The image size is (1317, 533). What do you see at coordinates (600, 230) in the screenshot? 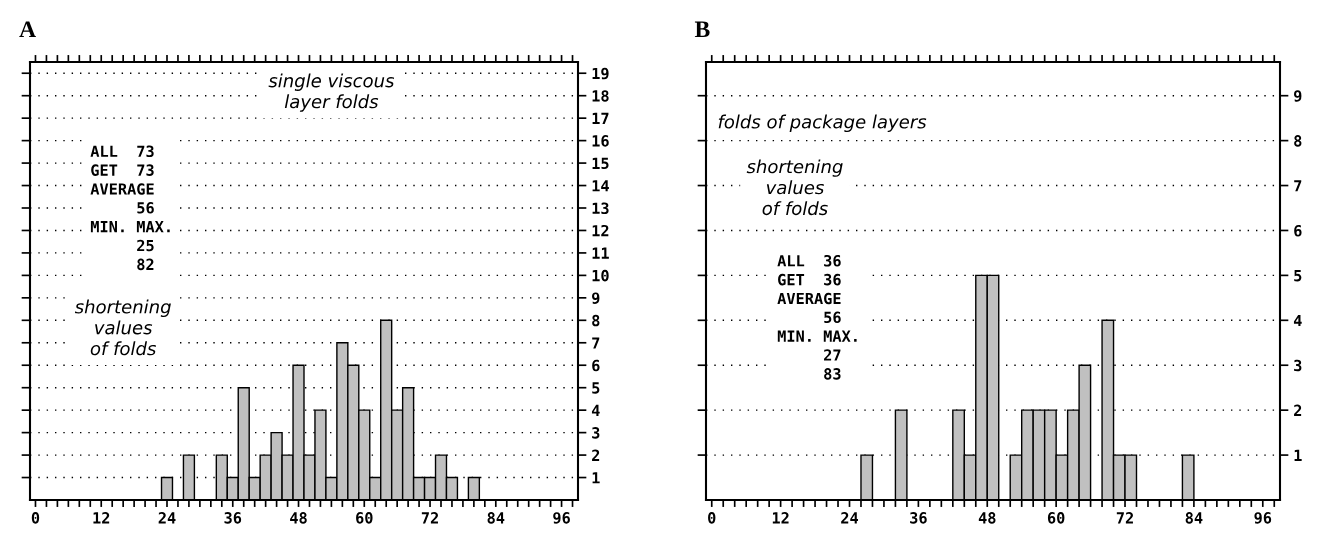
I see `y-tick-label: 12` at bounding box center [600, 230].